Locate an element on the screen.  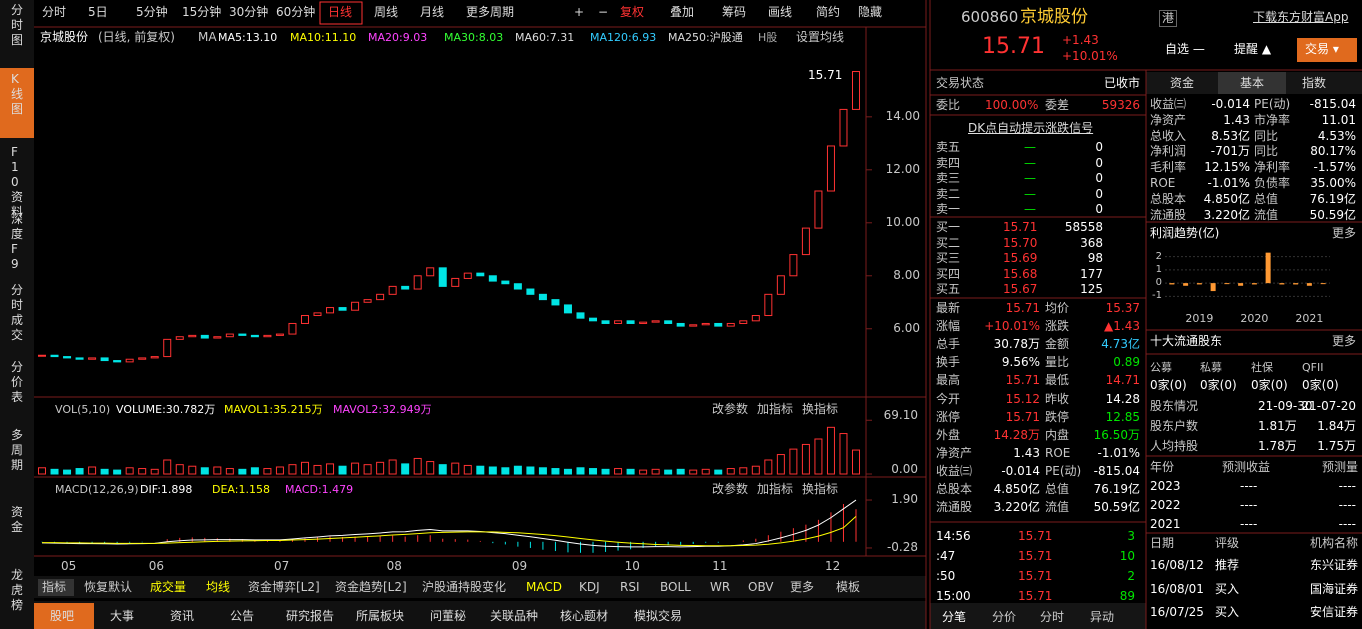
period-button: 更多周期 is located at coordinates (490, 12).